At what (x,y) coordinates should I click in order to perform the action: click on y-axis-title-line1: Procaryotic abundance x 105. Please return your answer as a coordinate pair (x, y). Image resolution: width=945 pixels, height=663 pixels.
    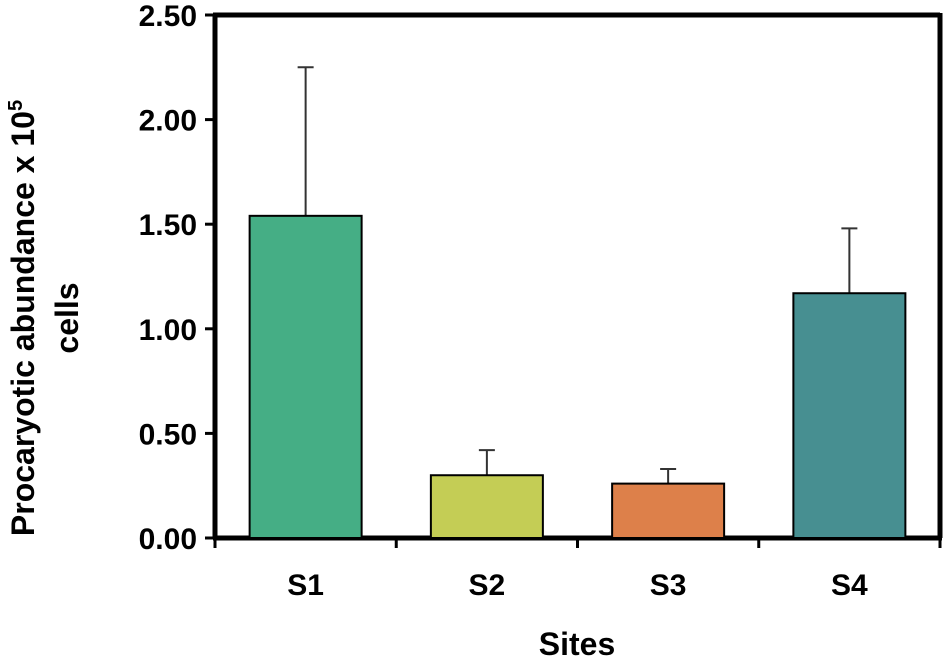
    Looking at the image, I should click on (23, 318).